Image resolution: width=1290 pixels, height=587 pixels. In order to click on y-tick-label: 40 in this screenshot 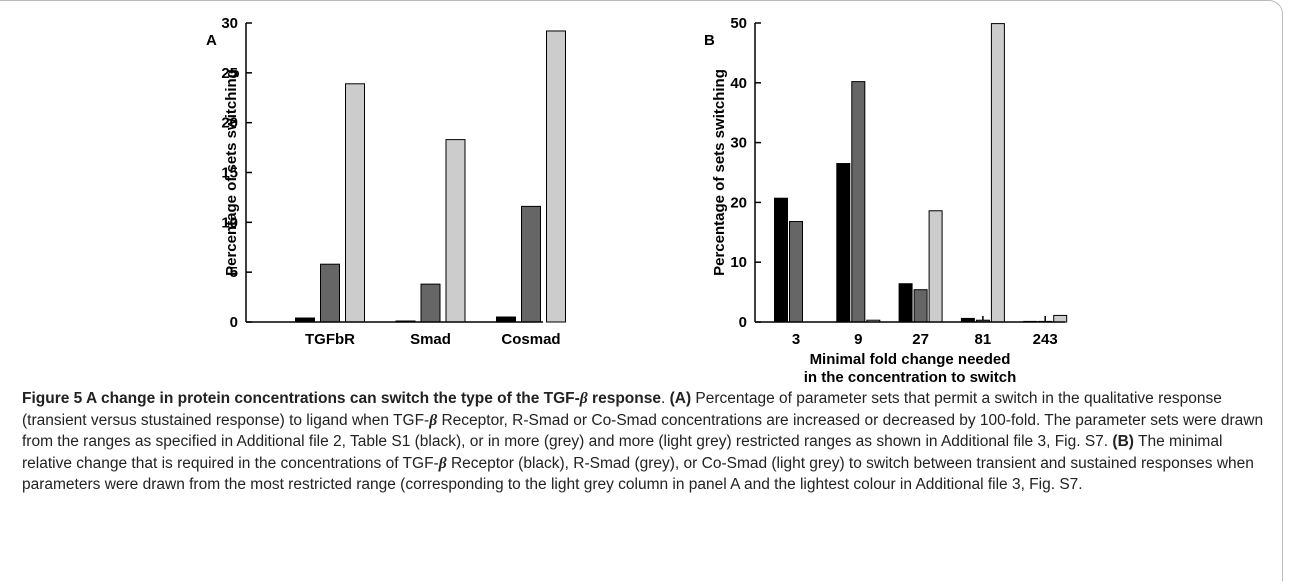, I will do `click(738, 83)`.